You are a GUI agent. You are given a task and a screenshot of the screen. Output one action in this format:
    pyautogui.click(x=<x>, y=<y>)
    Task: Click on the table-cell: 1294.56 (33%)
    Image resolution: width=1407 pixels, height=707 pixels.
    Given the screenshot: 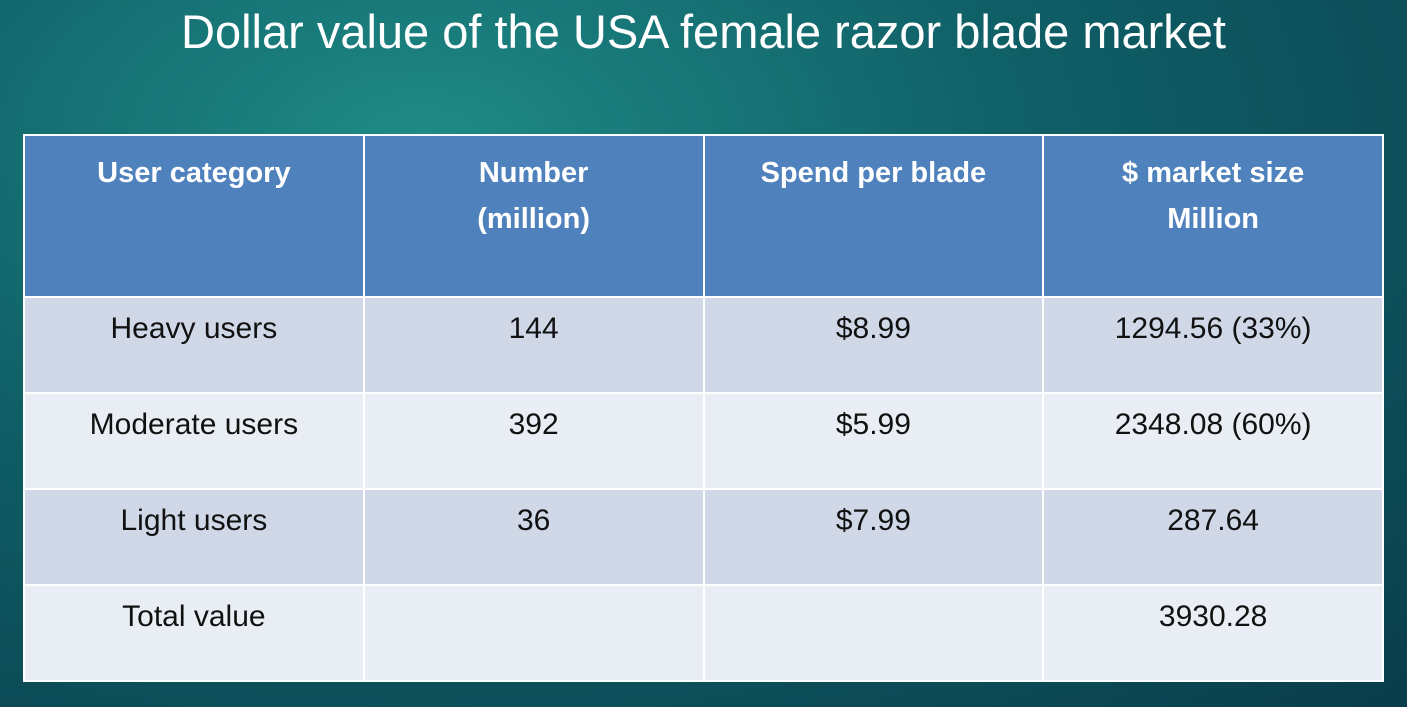 What is the action you would take?
    pyautogui.click(x=1213, y=345)
    